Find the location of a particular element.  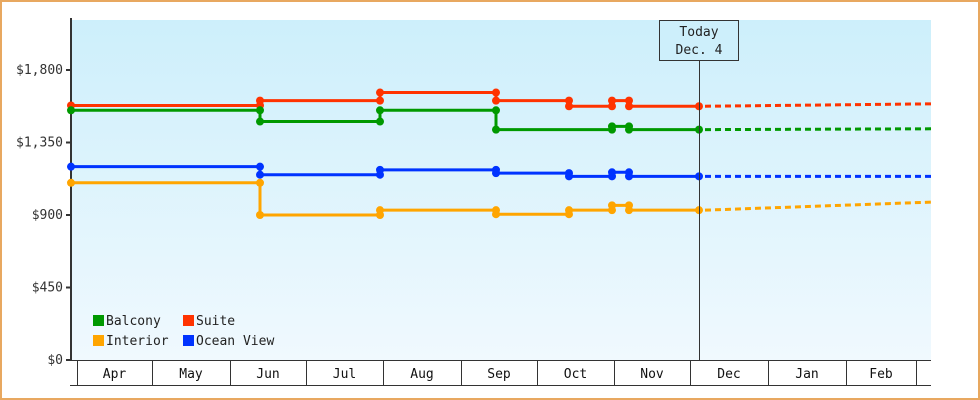

legend-item-balcony: Balcony is located at coordinates (127, 321).